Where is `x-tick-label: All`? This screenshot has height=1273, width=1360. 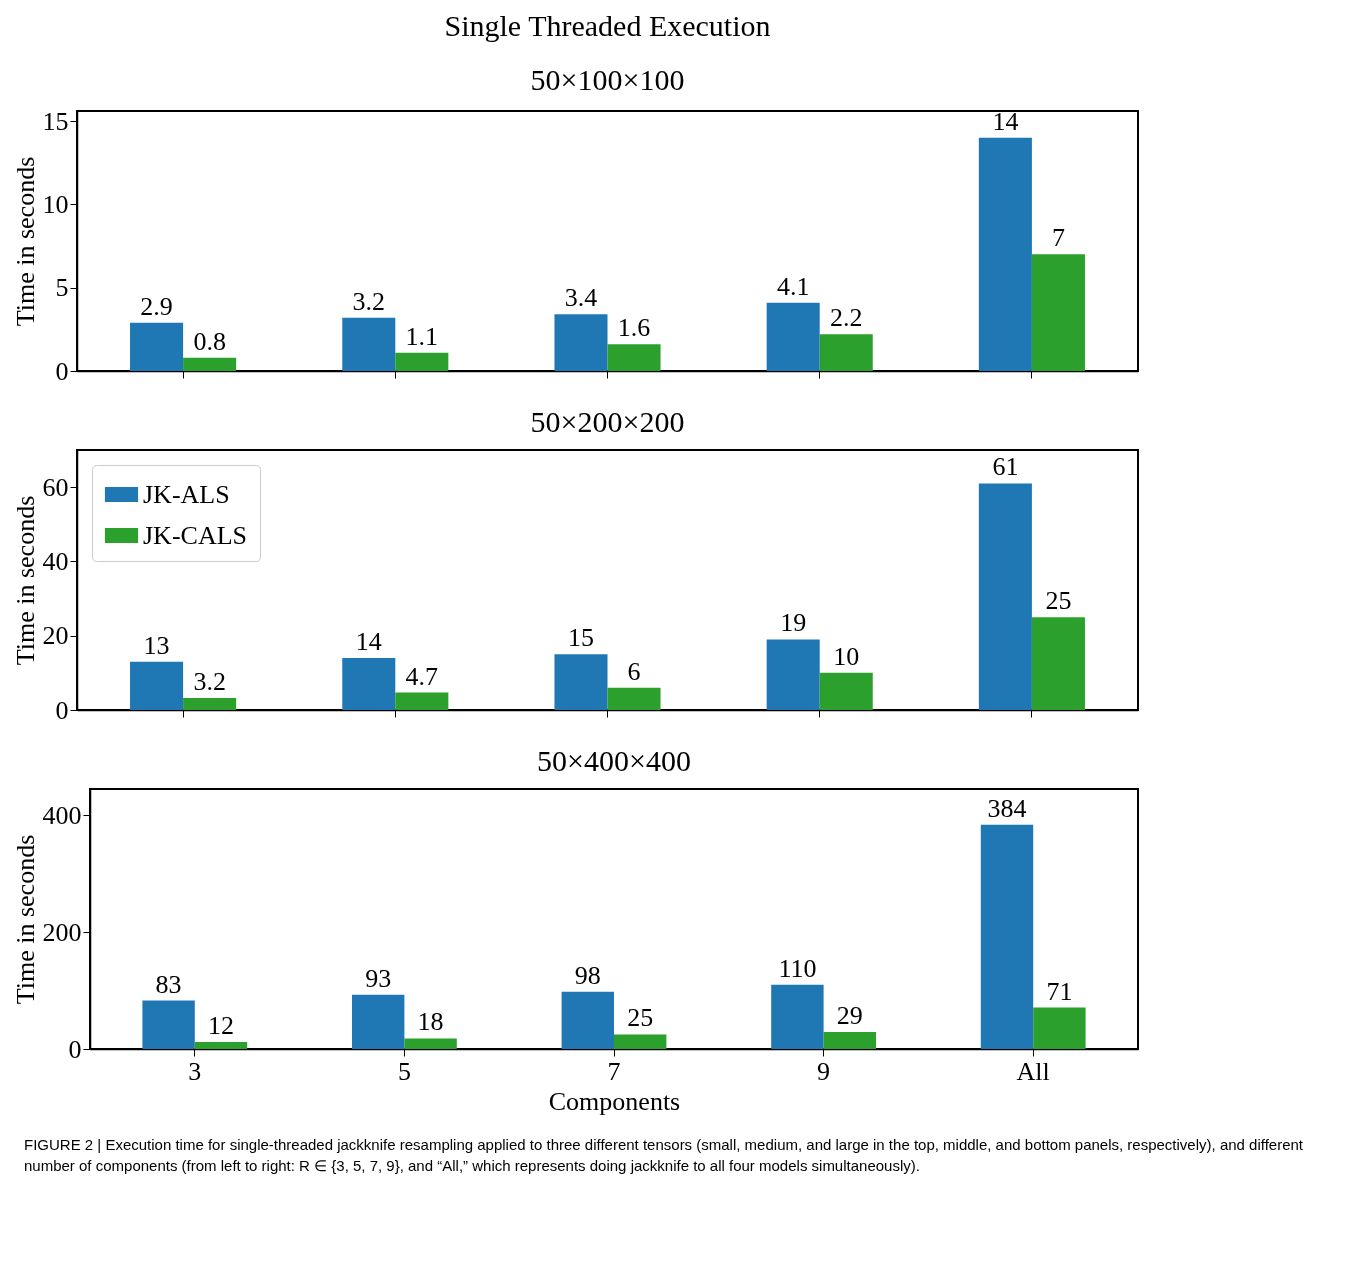 x-tick-label: All is located at coordinates (1033, 1071).